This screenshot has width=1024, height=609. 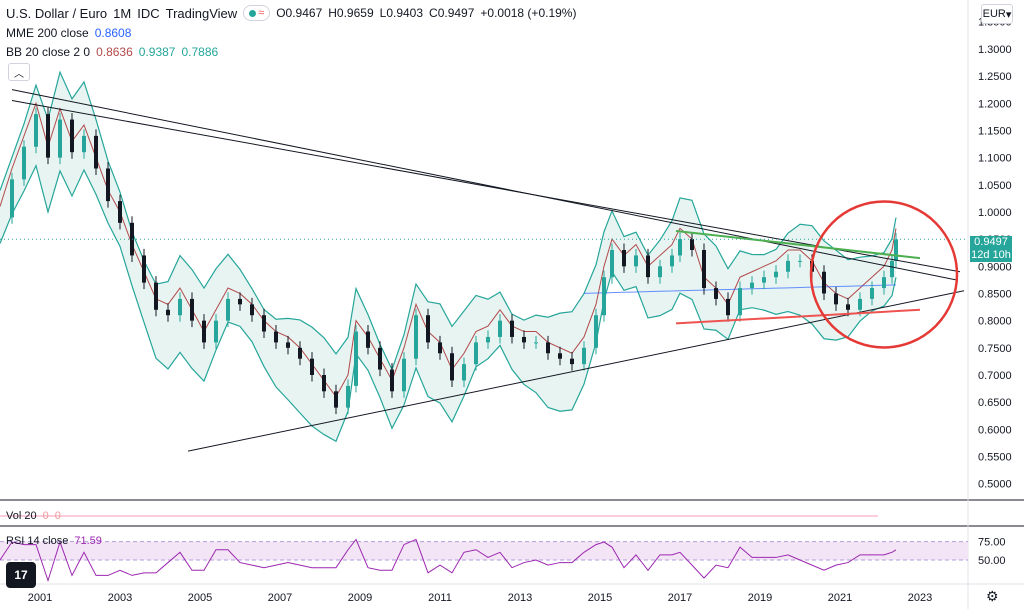 What do you see at coordinates (484, 550) in the screenshot?
I see `rsi-range-fill` at bounding box center [484, 550].